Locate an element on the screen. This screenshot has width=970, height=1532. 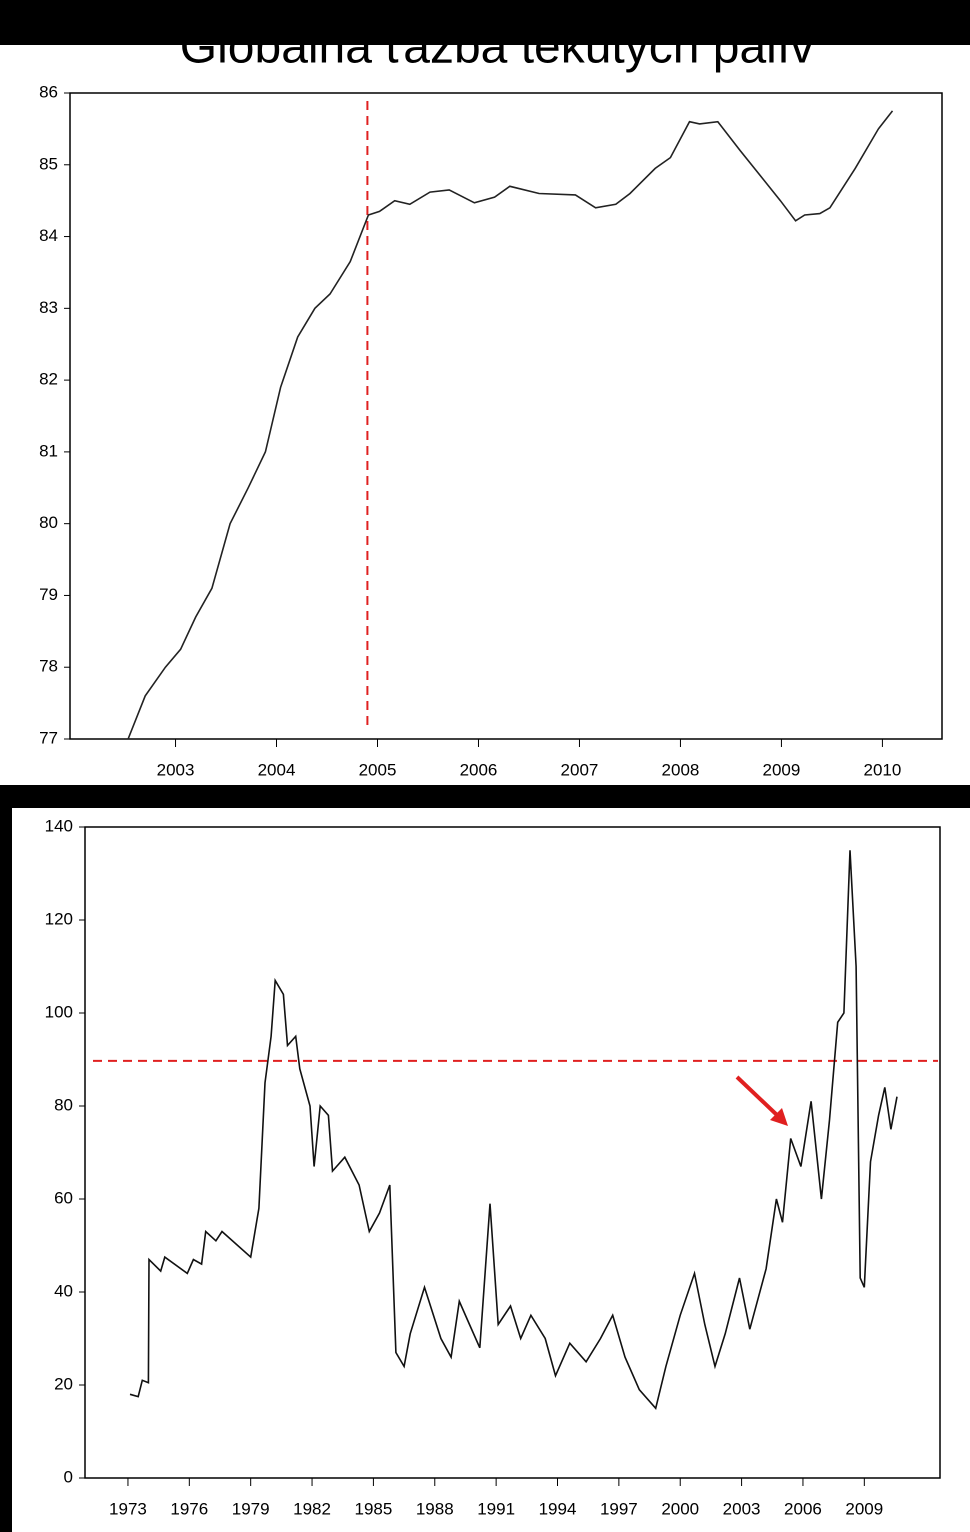
arrow-head is located at coordinates (779, 1117).